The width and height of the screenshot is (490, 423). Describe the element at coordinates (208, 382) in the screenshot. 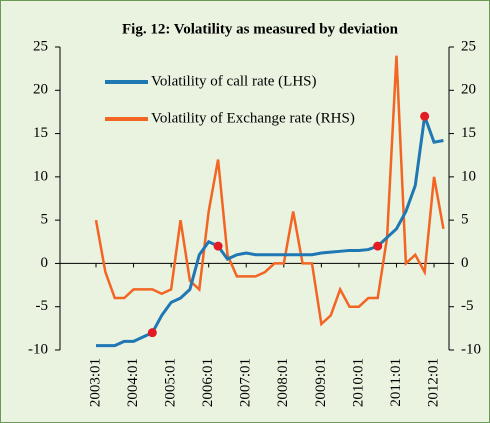

I see `x-tick-label: 2006:01` at that location.